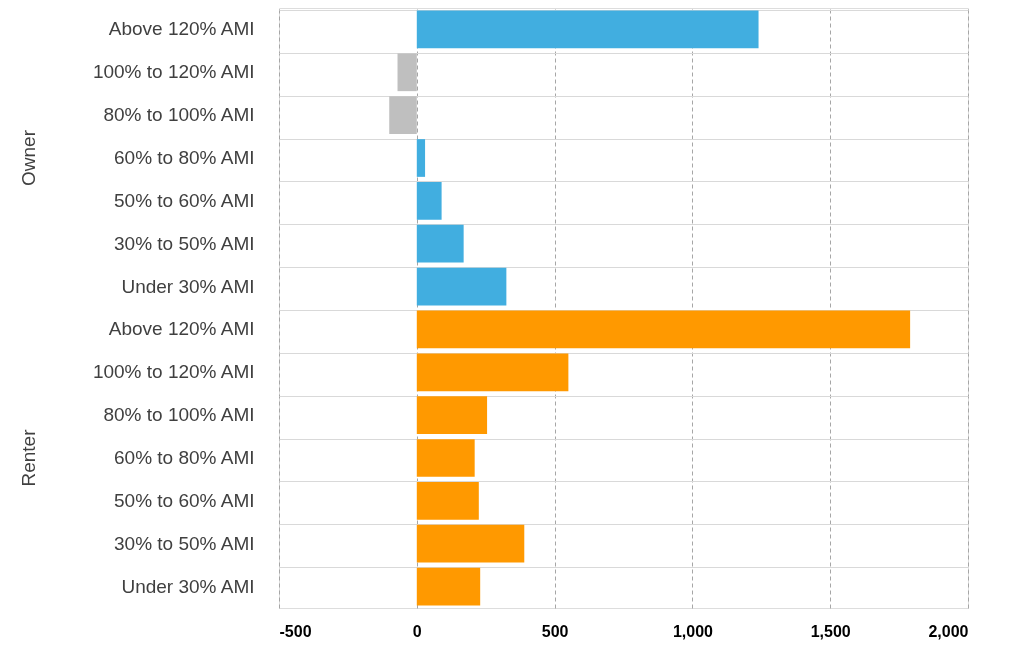 This screenshot has width=1009, height=656. Describe the element at coordinates (295, 631) in the screenshot. I see `x-tick-label: -500` at that location.